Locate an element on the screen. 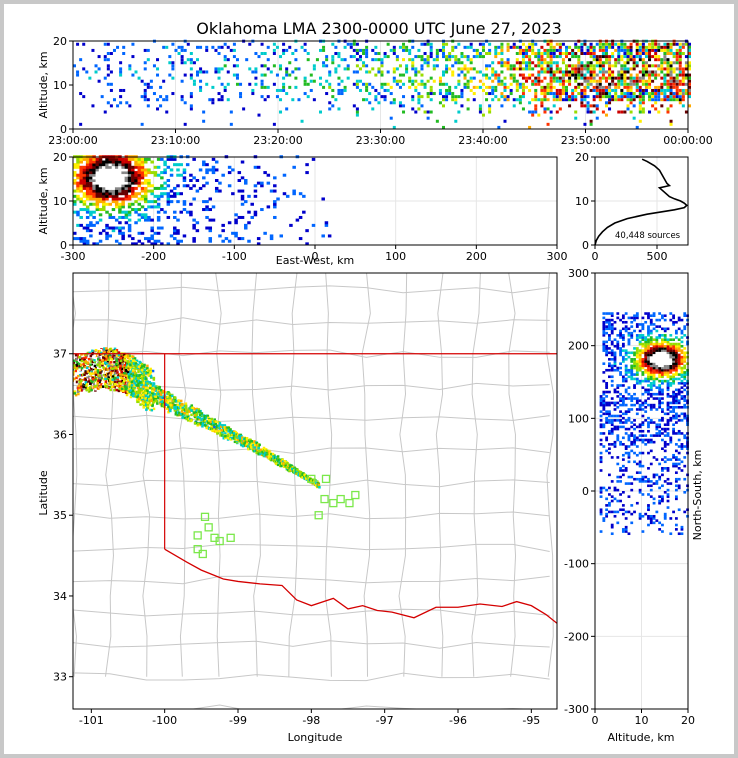  plan-view-ytick-label: 34 is located at coordinates (60, 596).